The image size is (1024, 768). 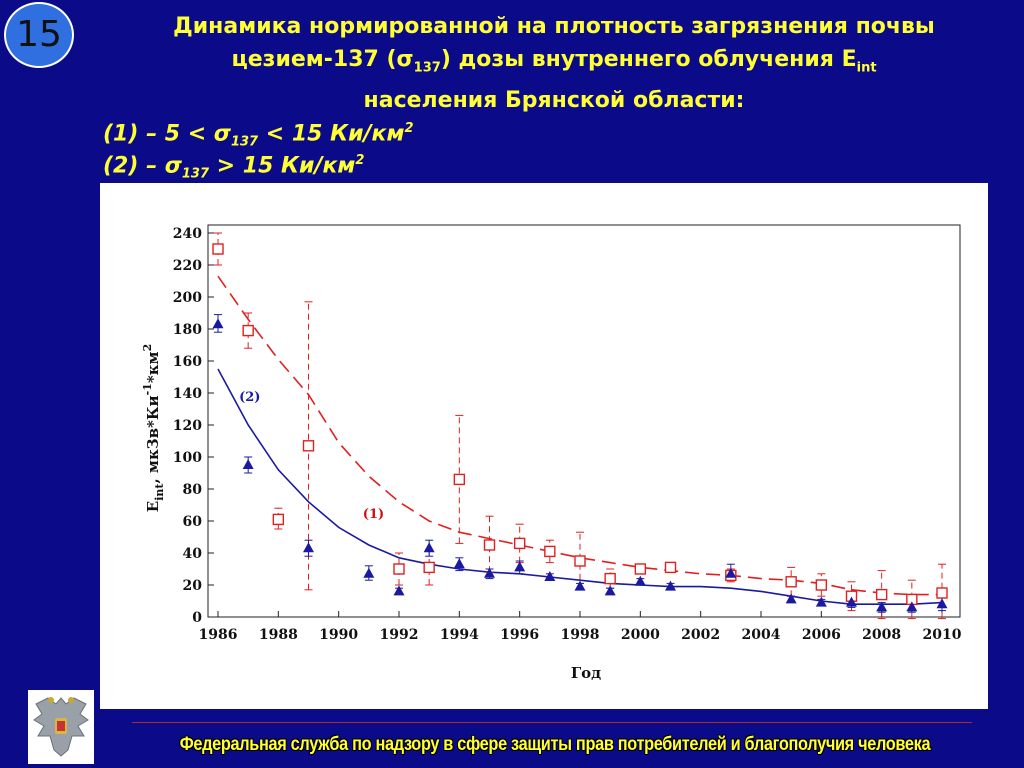 I want to click on legend-line-1: (1) – 5 < σ137 < 15 Ки/км2, so click(x=258, y=136).